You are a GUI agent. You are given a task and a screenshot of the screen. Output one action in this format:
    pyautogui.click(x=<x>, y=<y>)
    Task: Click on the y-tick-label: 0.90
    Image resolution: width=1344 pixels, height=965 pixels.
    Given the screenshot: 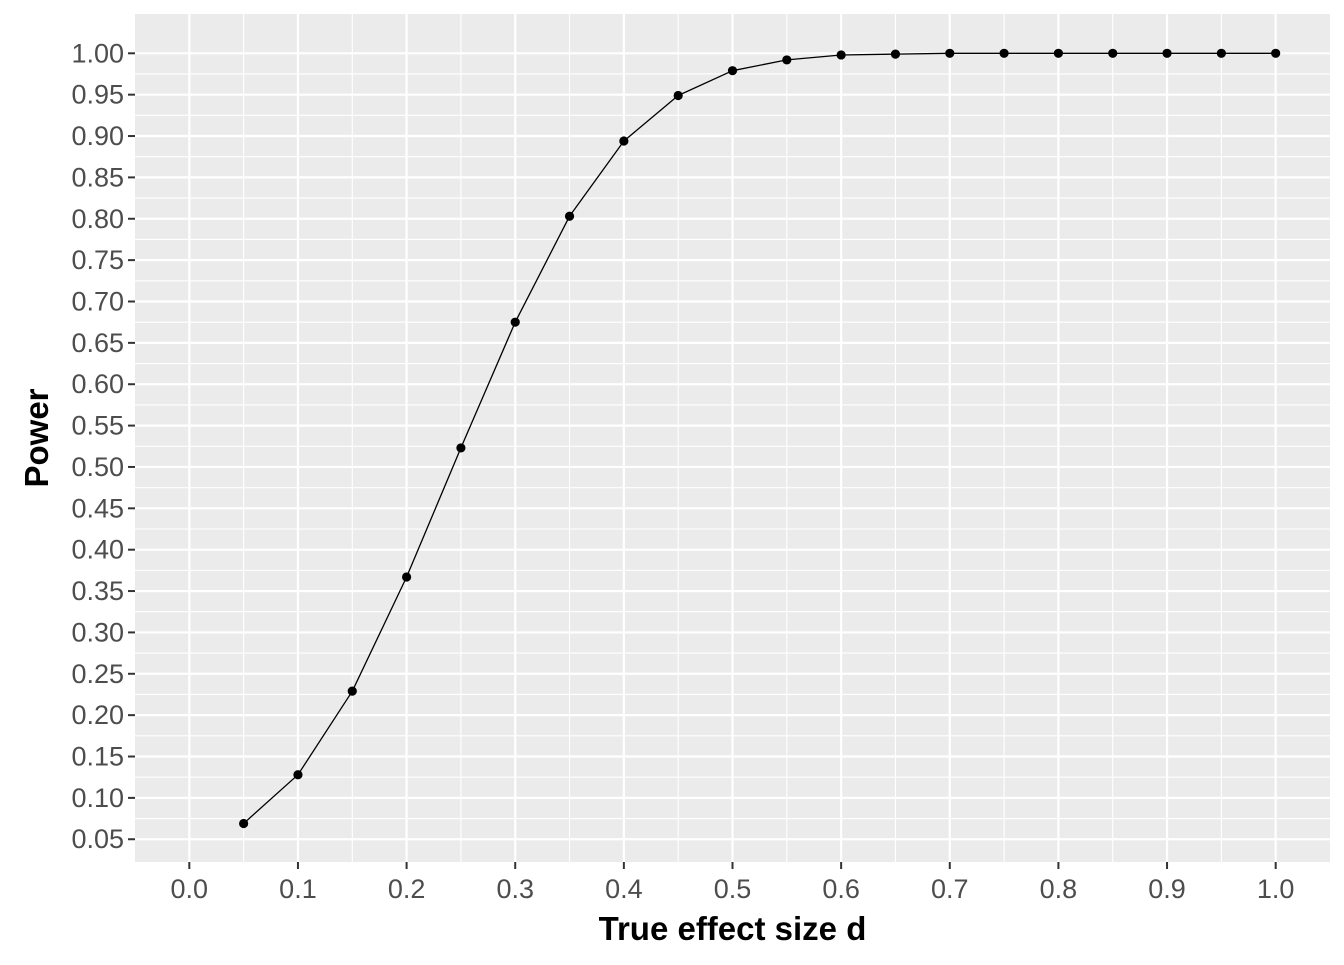 What is the action you would take?
    pyautogui.click(x=97, y=136)
    